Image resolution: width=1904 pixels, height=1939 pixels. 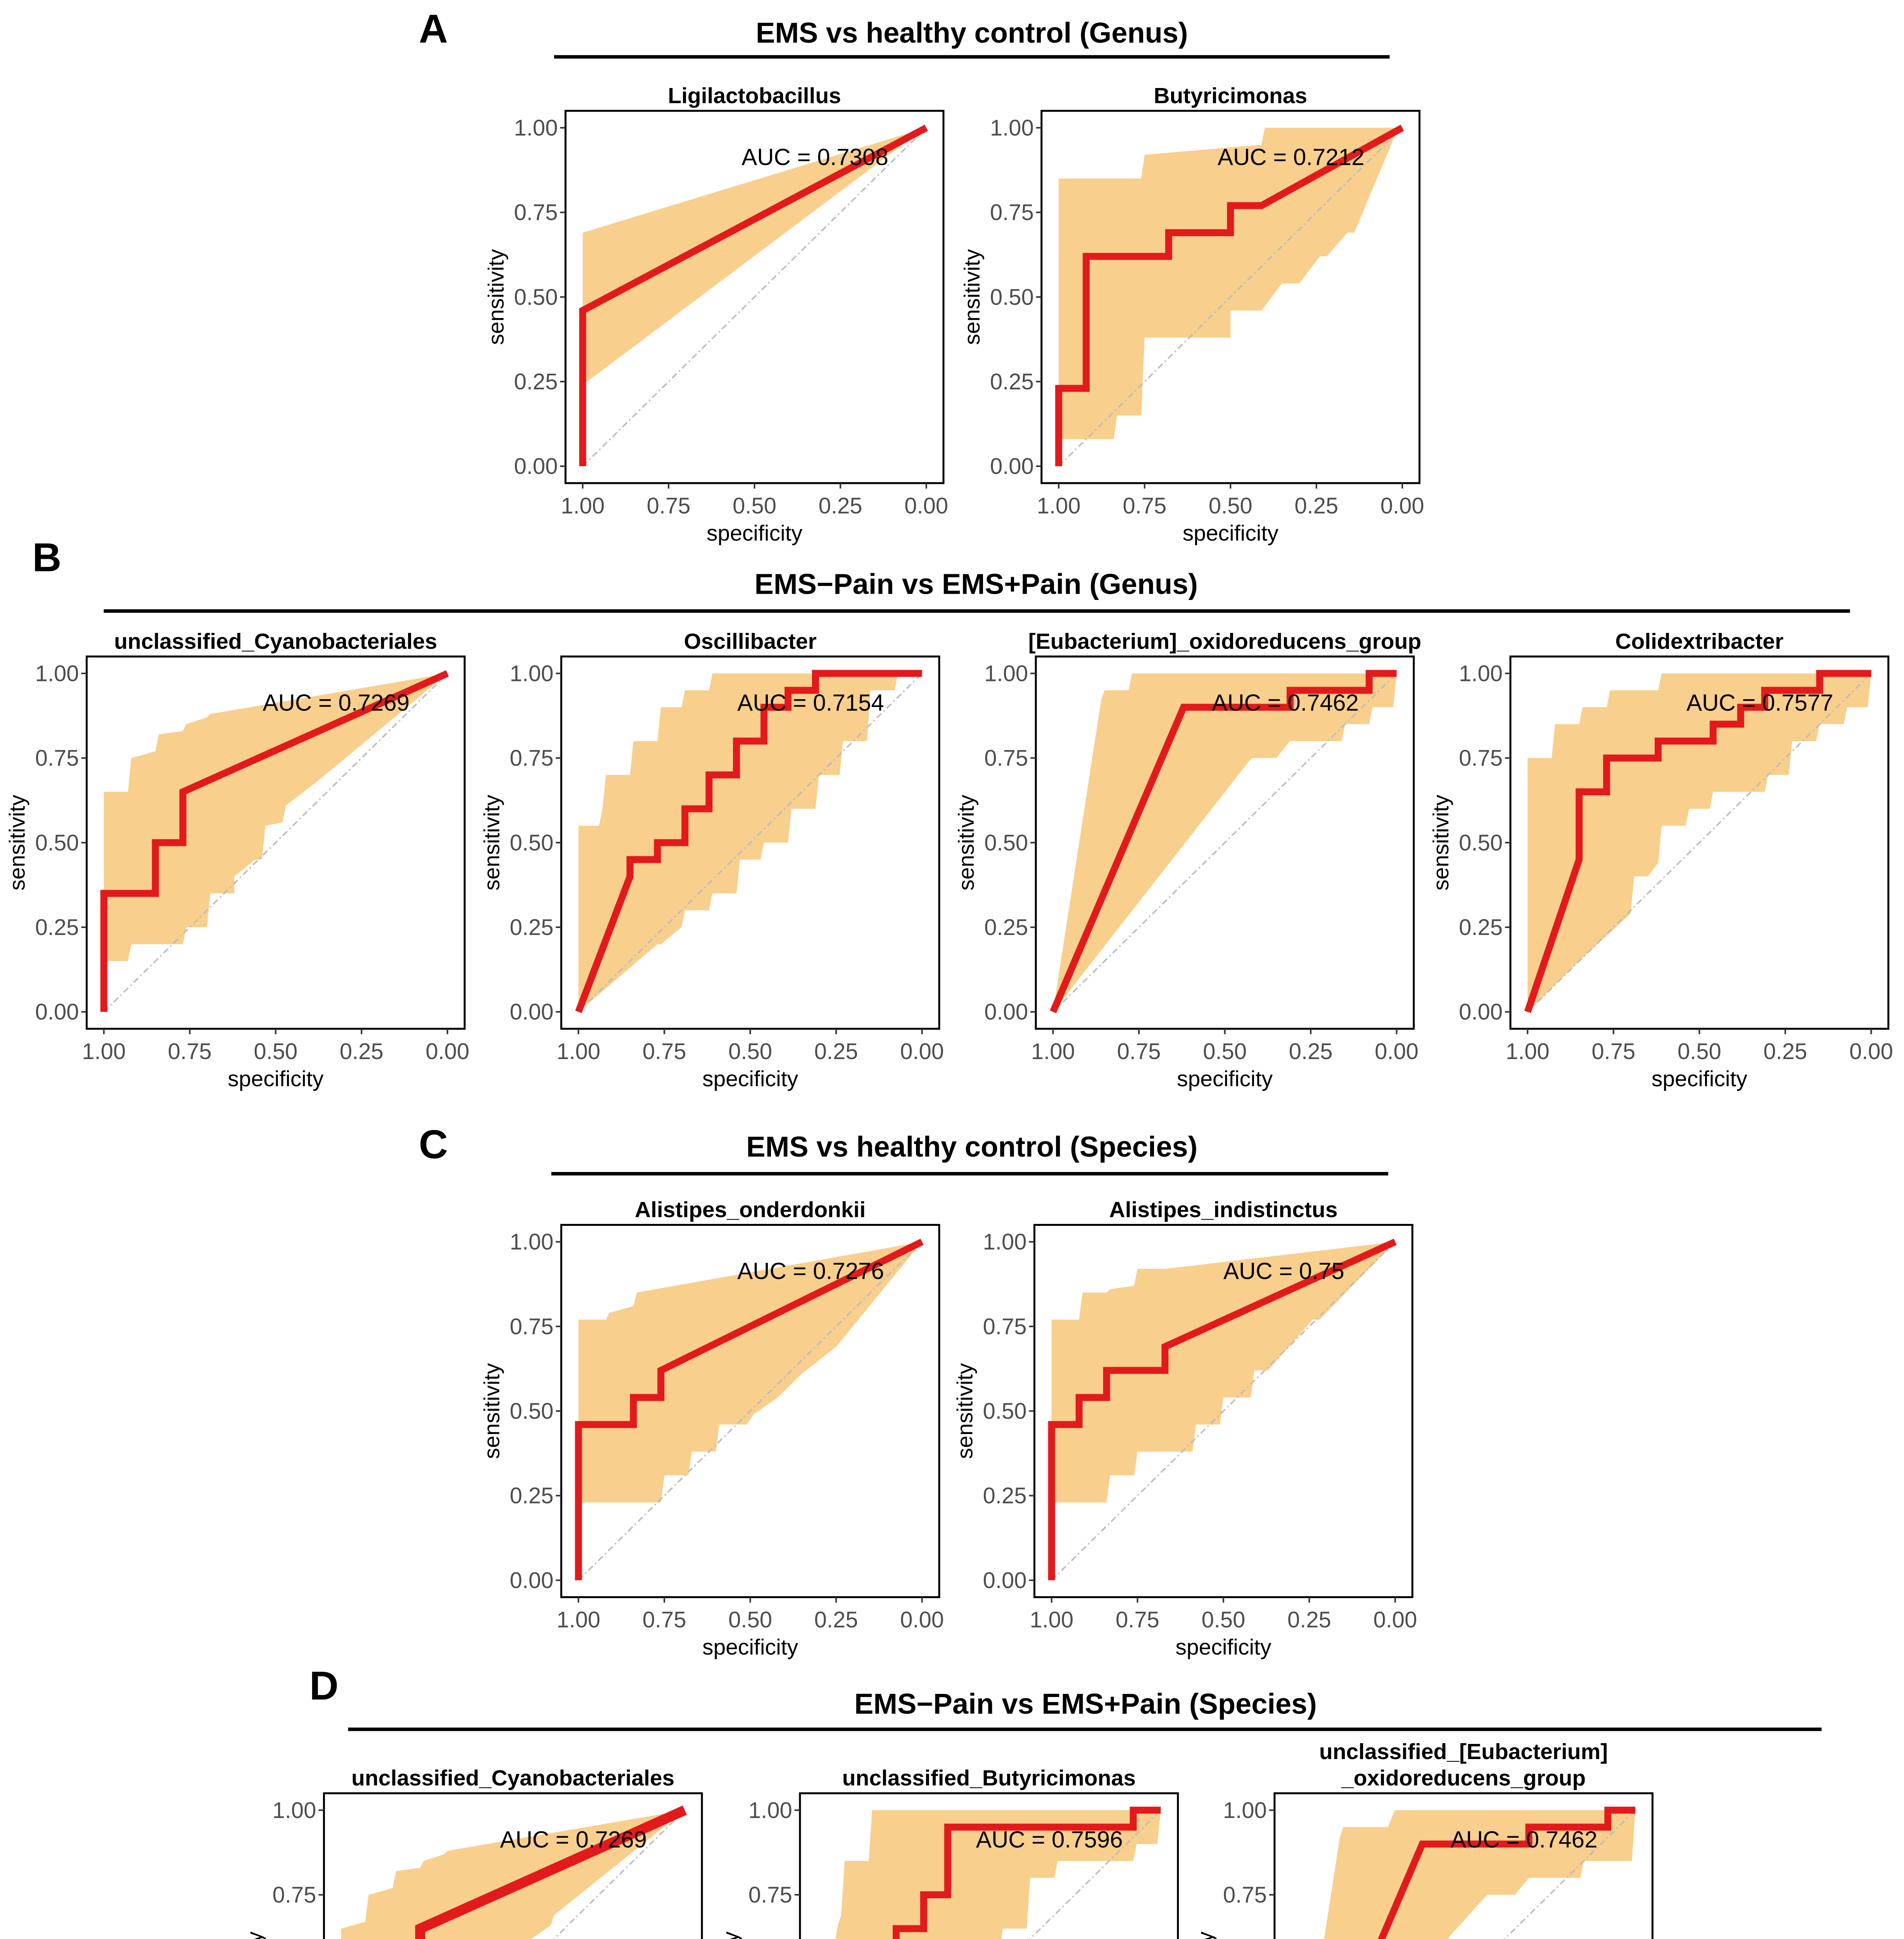 What do you see at coordinates (1463, 1778) in the screenshot?
I see `plot-title: _oxidoreducens_group` at bounding box center [1463, 1778].